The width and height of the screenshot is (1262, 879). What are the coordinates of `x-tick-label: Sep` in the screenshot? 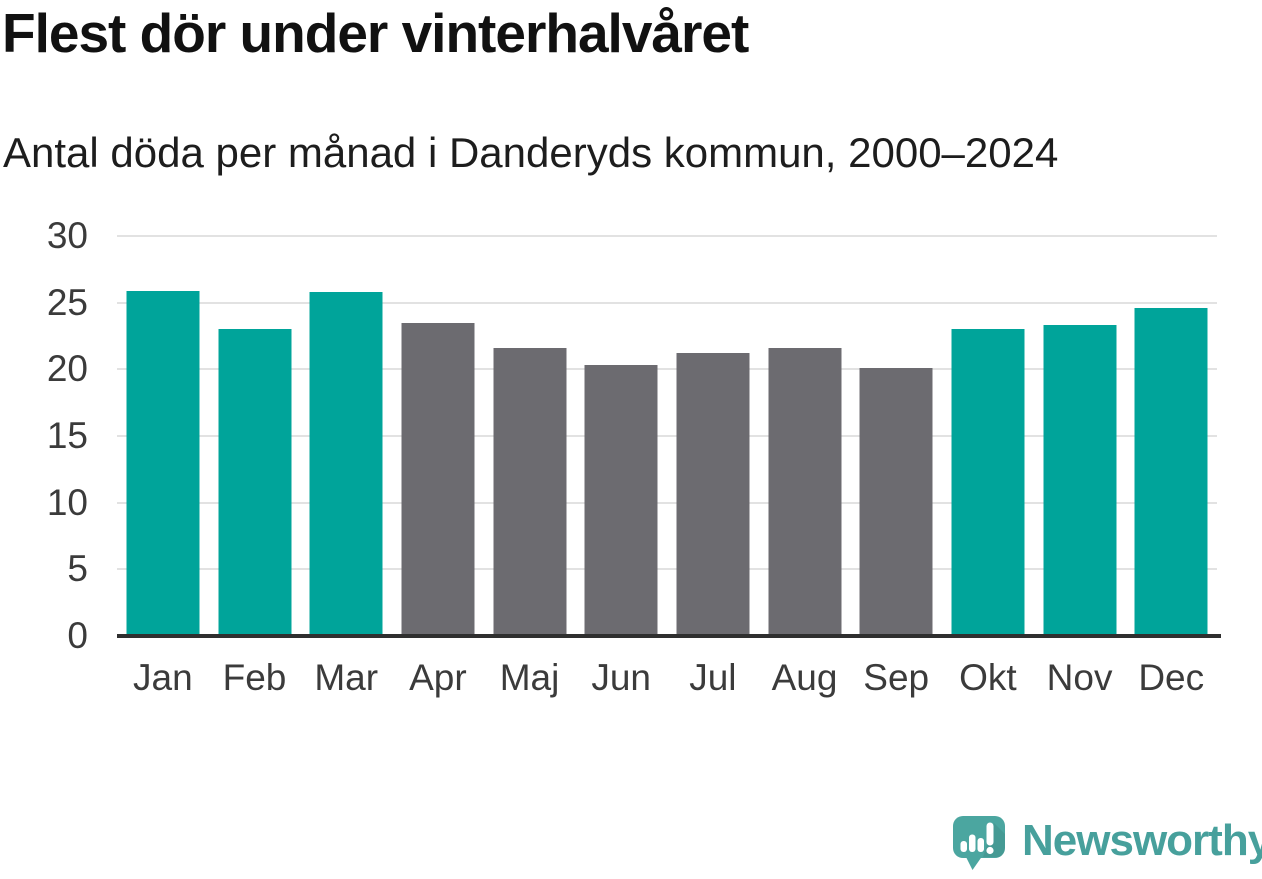 It's located at (896, 677).